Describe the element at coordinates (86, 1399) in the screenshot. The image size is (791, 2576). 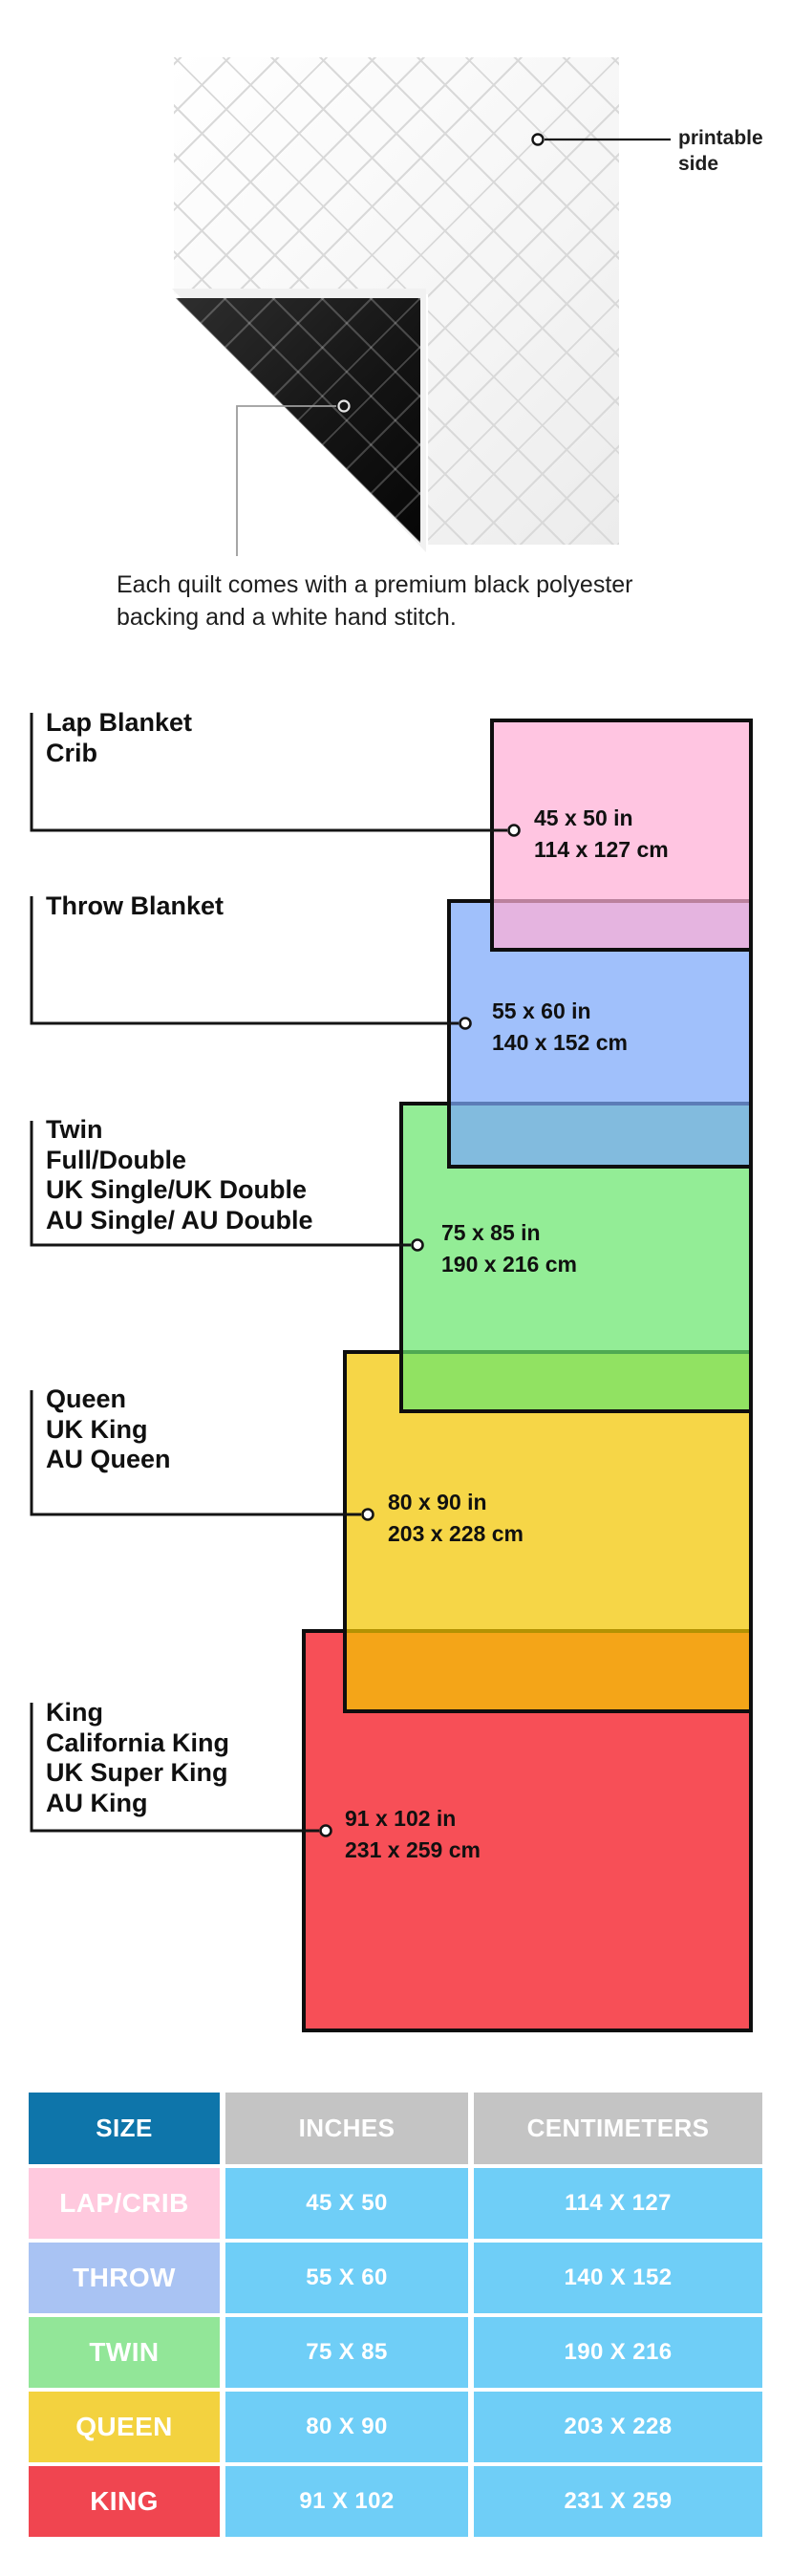
I see `label-queen-line: Queen` at that location.